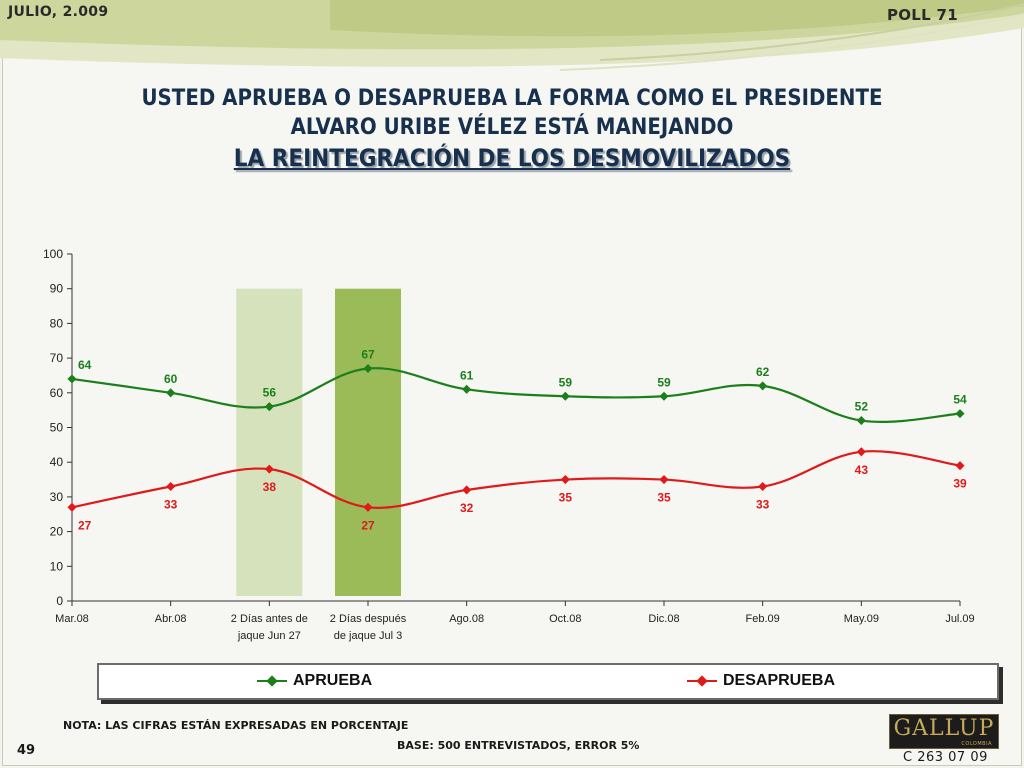 The height and width of the screenshot is (768, 1024). Describe the element at coordinates (85, 365) in the screenshot. I see `data-label-aprueba: 64` at that location.